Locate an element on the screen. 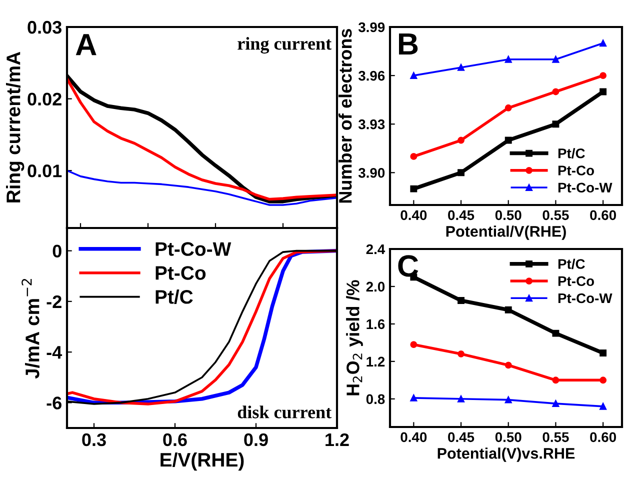  x-axis-title: Potential/V(RHE) is located at coordinates (506, 233).